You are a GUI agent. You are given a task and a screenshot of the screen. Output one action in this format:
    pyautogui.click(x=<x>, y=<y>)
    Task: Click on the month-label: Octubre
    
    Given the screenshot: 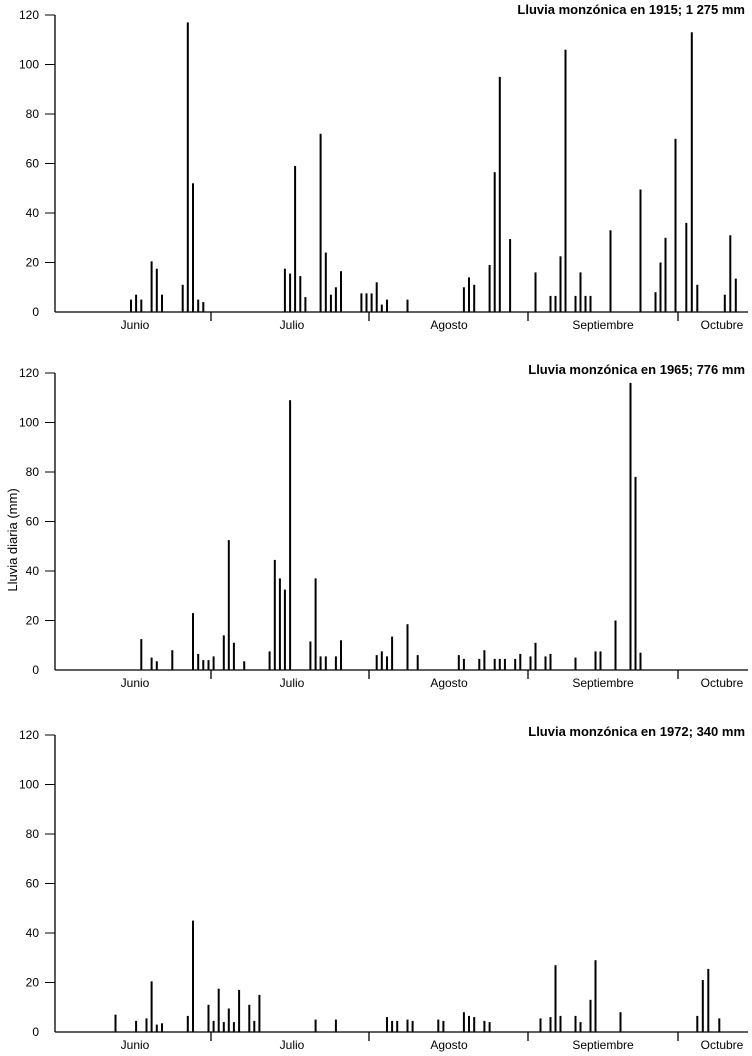 What is the action you would take?
    pyautogui.click(x=722, y=683)
    